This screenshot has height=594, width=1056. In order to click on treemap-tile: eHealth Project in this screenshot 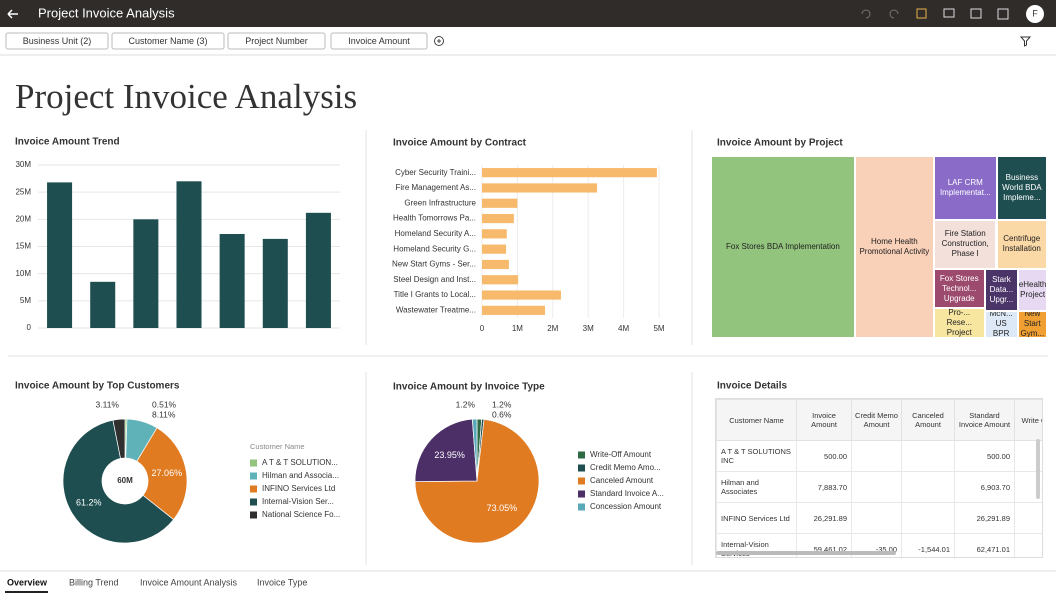, I will do `click(1032, 290)`.